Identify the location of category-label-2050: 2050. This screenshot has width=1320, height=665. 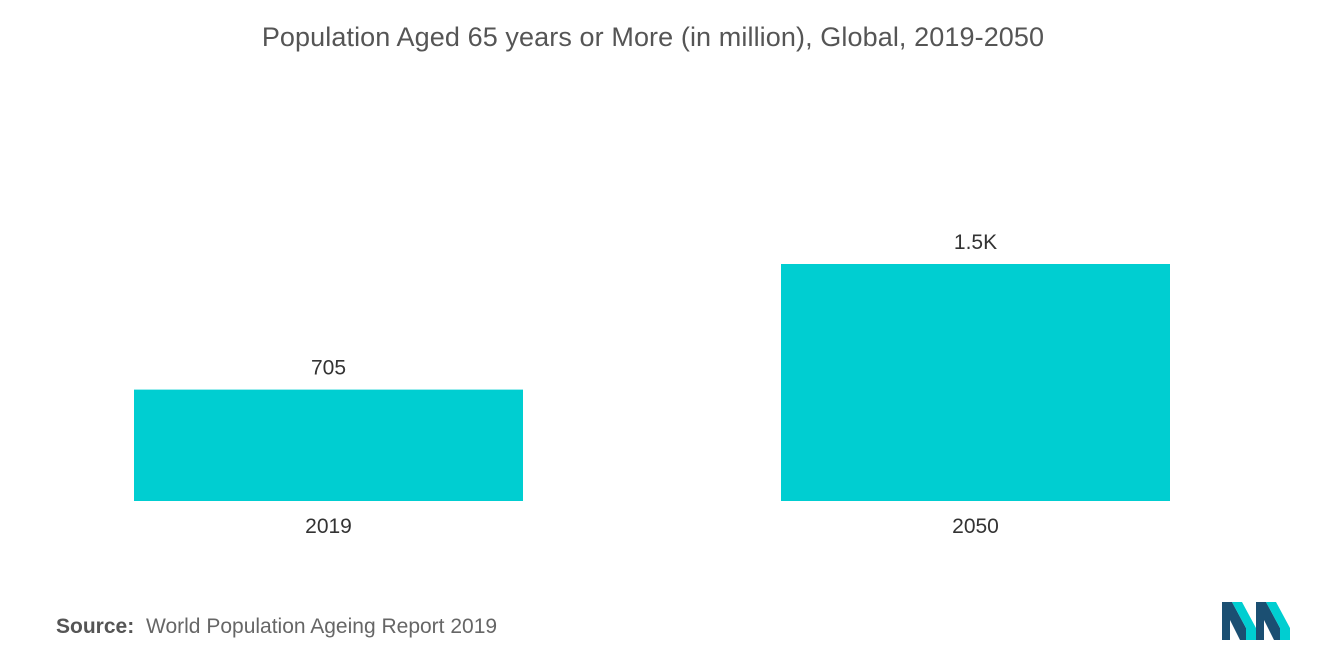
(975, 526).